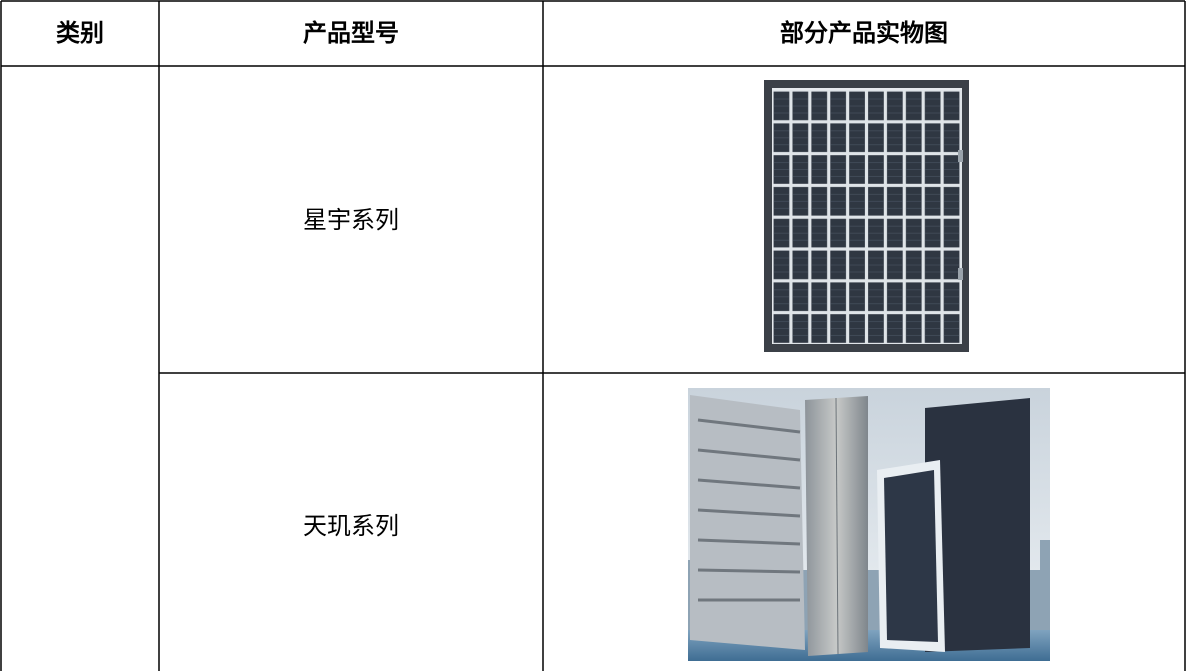 This screenshot has width=1186, height=671. What do you see at coordinates (351, 33) in the screenshot?
I see `header-cell: 产品型号` at bounding box center [351, 33].